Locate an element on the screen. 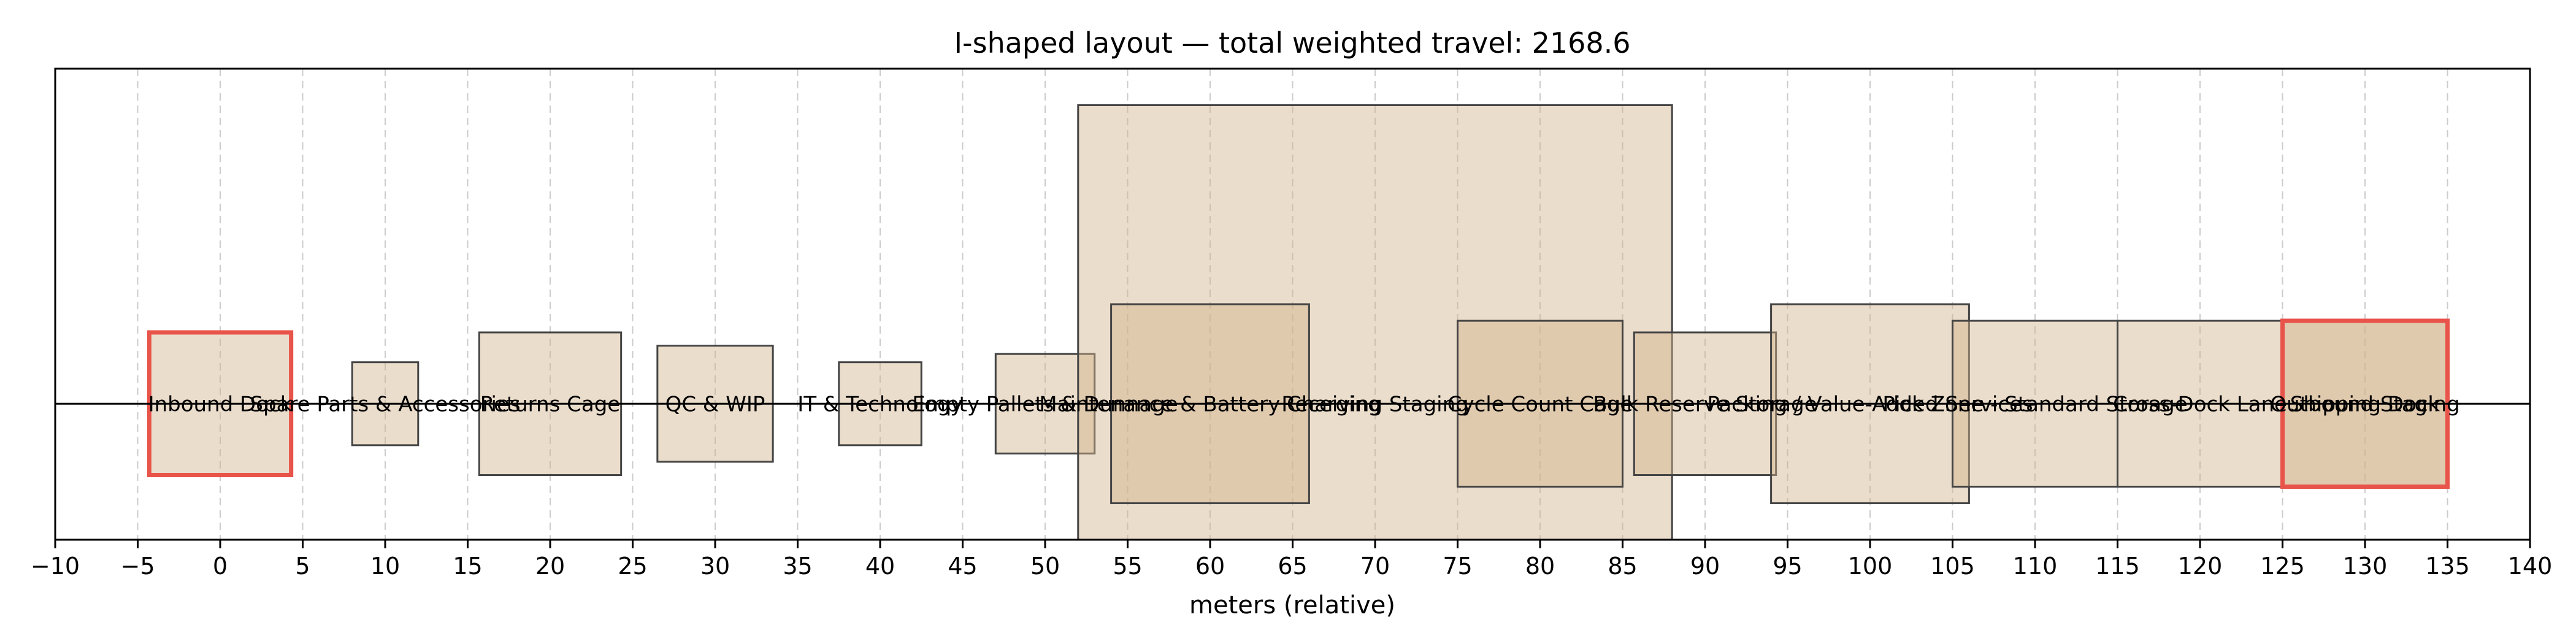 Image resolution: width=2576 pixels, height=644 pixels. x-tick-label: 125 is located at coordinates (2282, 566).